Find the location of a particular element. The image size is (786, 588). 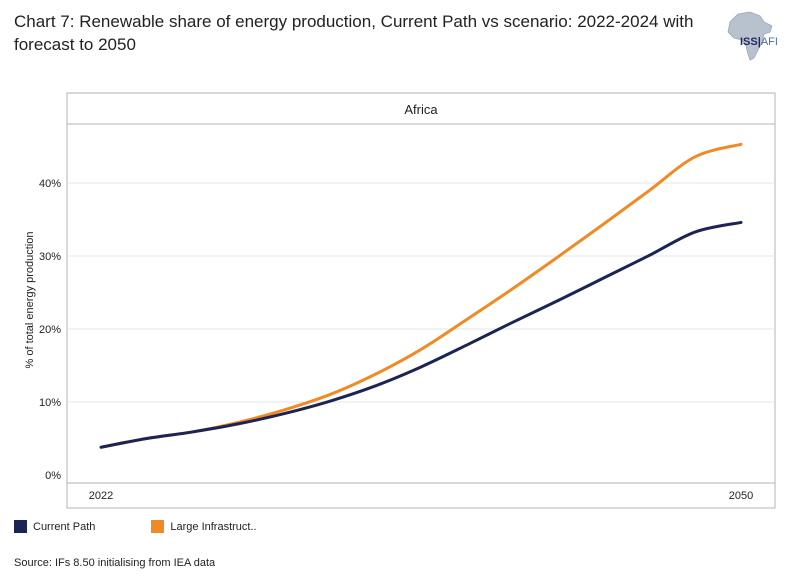

y-tick-label: 10% is located at coordinates (50, 403).